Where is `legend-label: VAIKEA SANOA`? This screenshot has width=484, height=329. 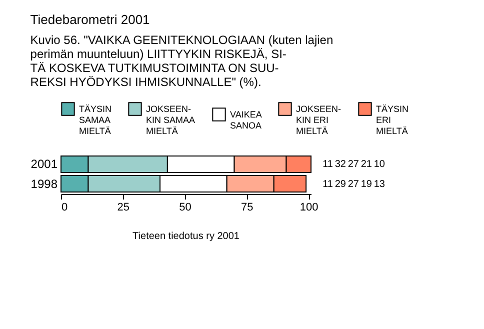 legend-label: VAIKEA SANOA is located at coordinates (246, 120).